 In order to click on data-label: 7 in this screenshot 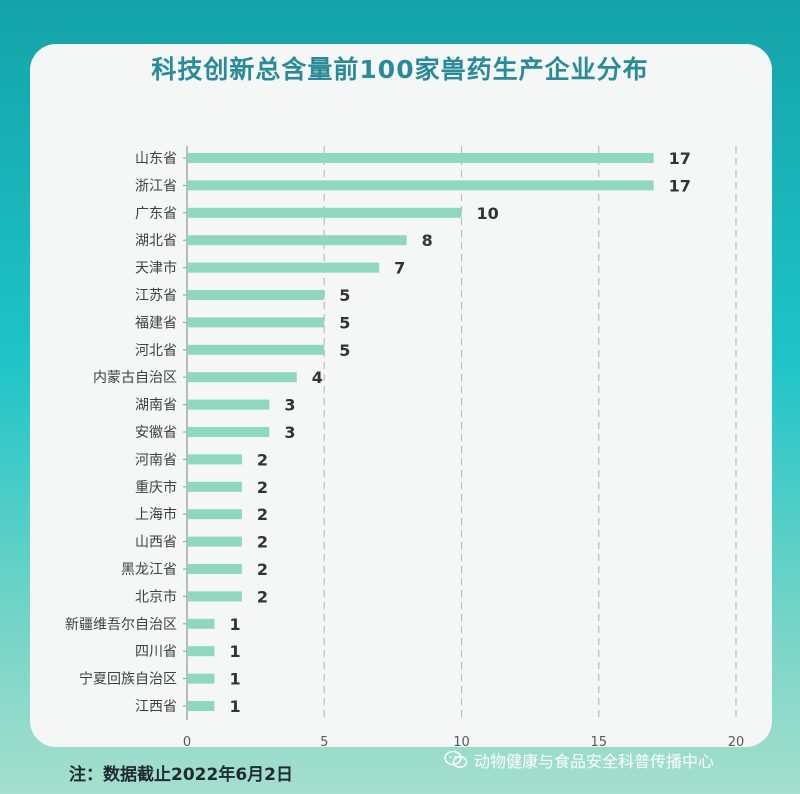, I will do `click(399, 268)`.